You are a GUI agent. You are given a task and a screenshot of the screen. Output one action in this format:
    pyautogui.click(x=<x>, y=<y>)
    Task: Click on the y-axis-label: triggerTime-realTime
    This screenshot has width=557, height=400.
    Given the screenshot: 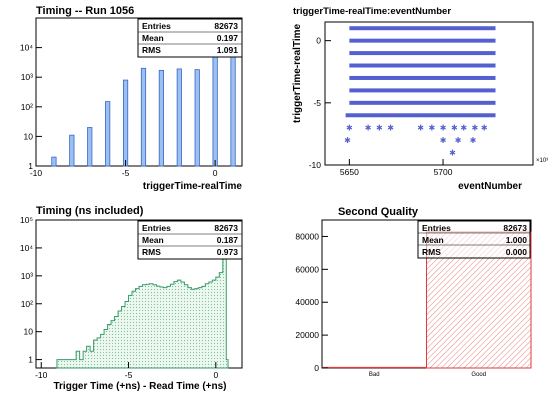 What is the action you would take?
    pyautogui.click(x=297, y=73)
    